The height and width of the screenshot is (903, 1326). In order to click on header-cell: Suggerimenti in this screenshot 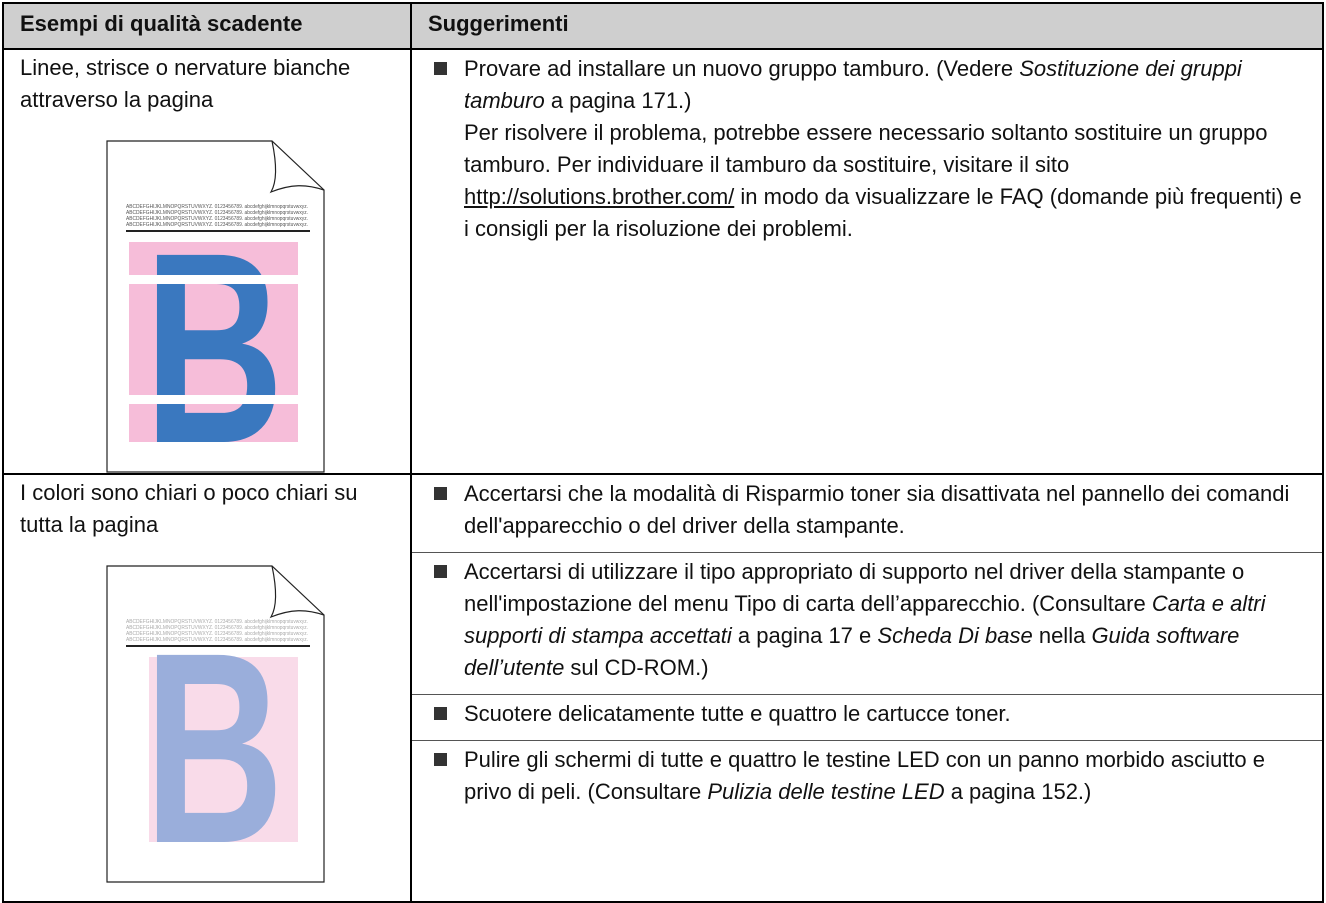, I will do `click(867, 26)`.